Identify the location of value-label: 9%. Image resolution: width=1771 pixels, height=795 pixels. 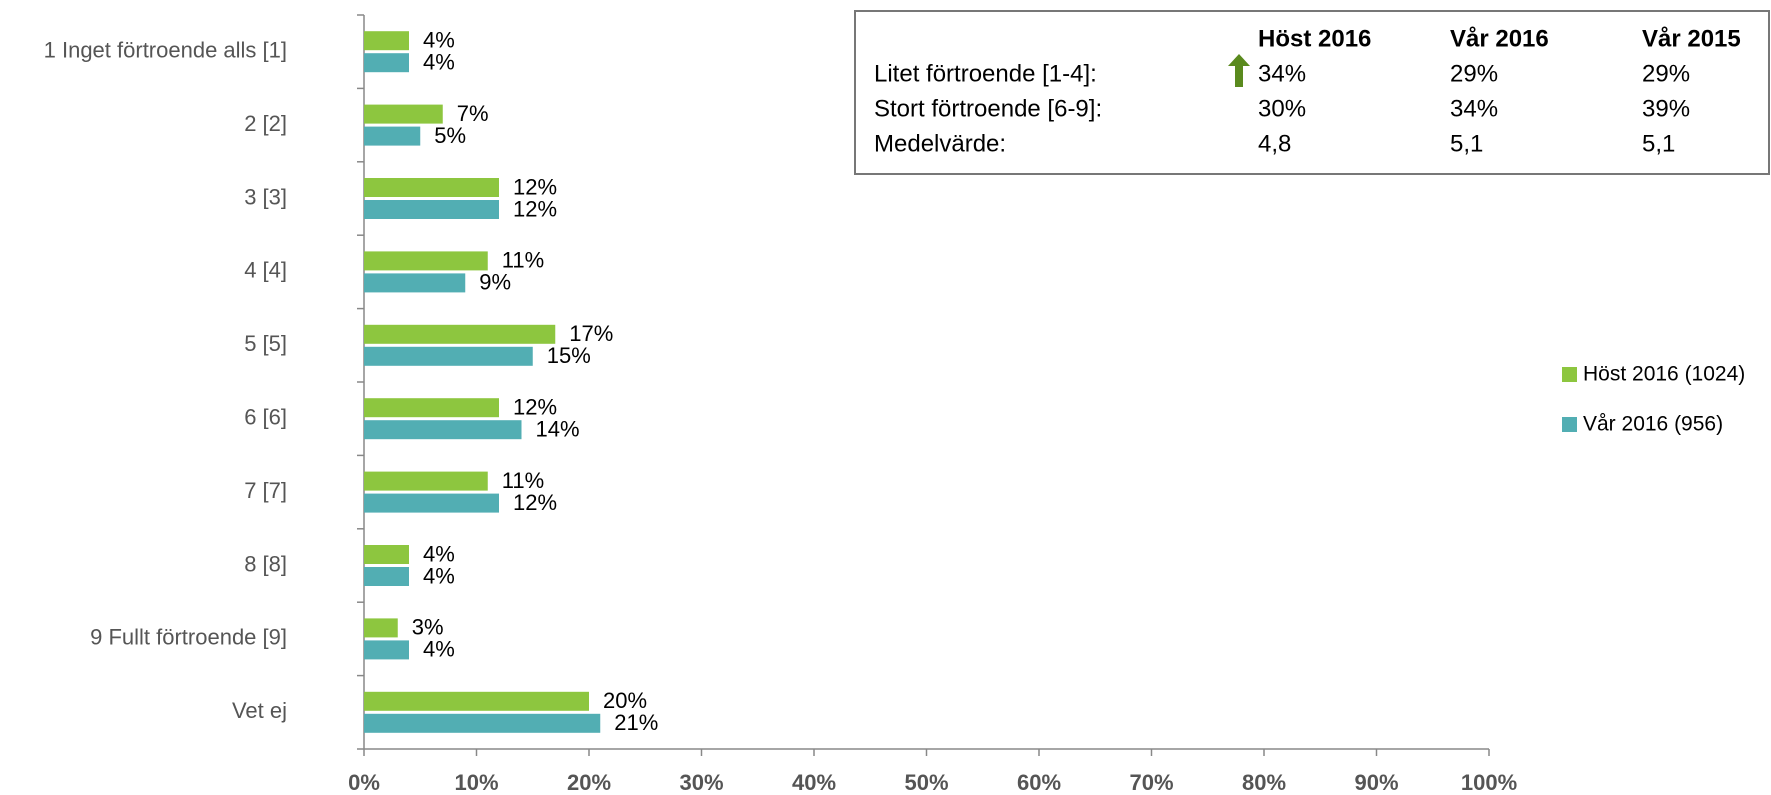
(495, 282).